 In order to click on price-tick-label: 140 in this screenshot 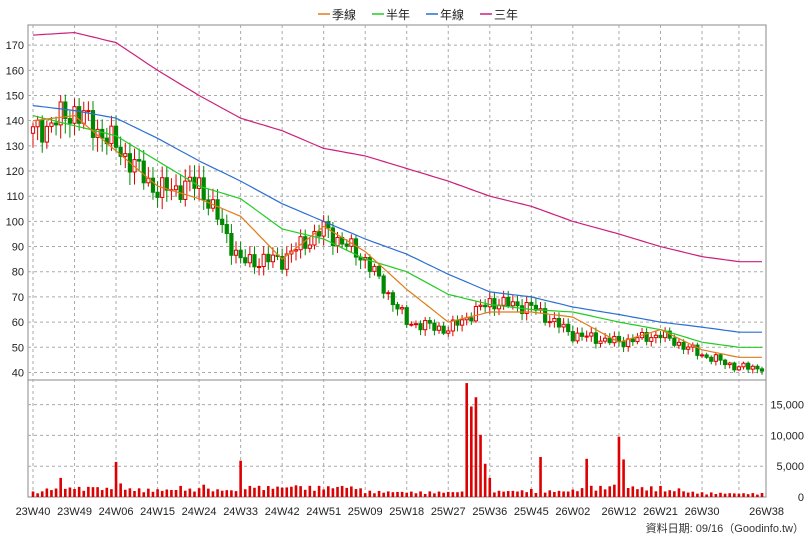, I will do `click(15, 122)`.